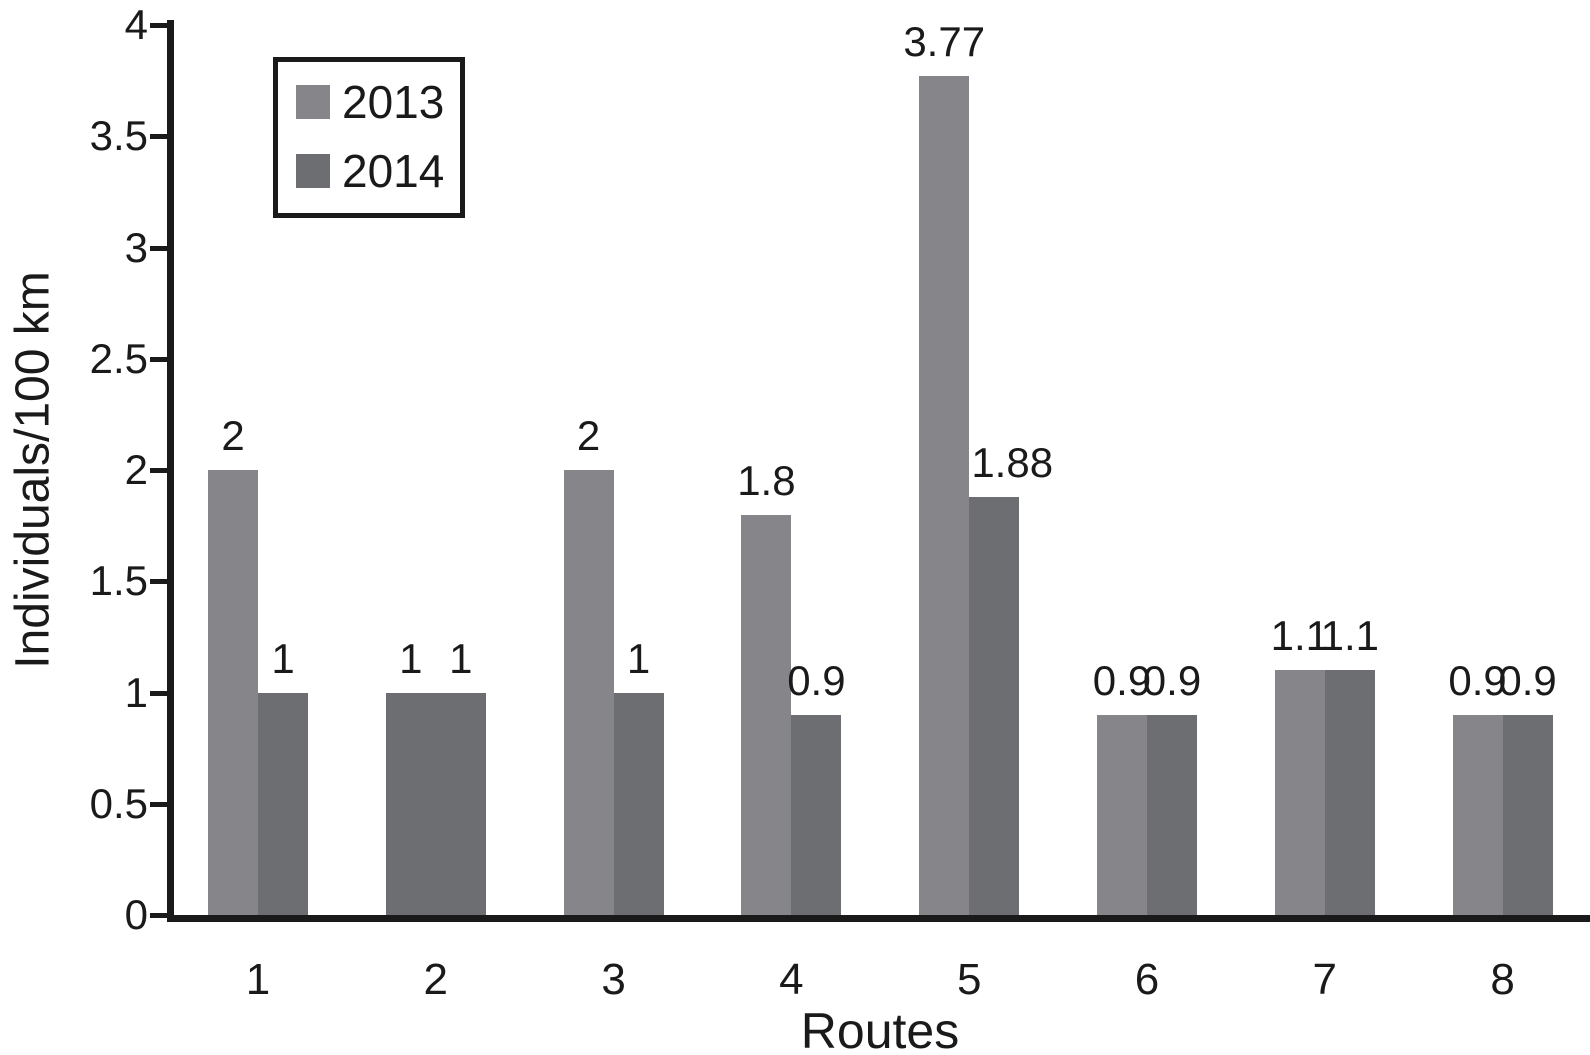  What do you see at coordinates (1299, 636) in the screenshot?
I see `value-label-2013-route-7: 1.1` at bounding box center [1299, 636].